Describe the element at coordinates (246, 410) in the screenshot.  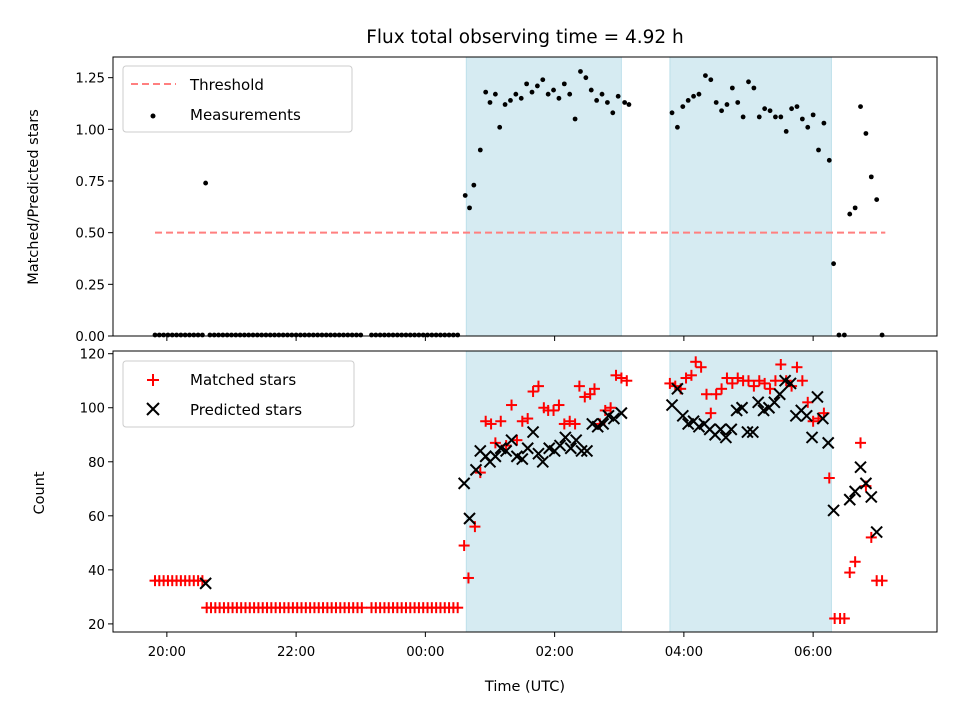
I see `legend-predicted-label: Predicted stars` at that location.